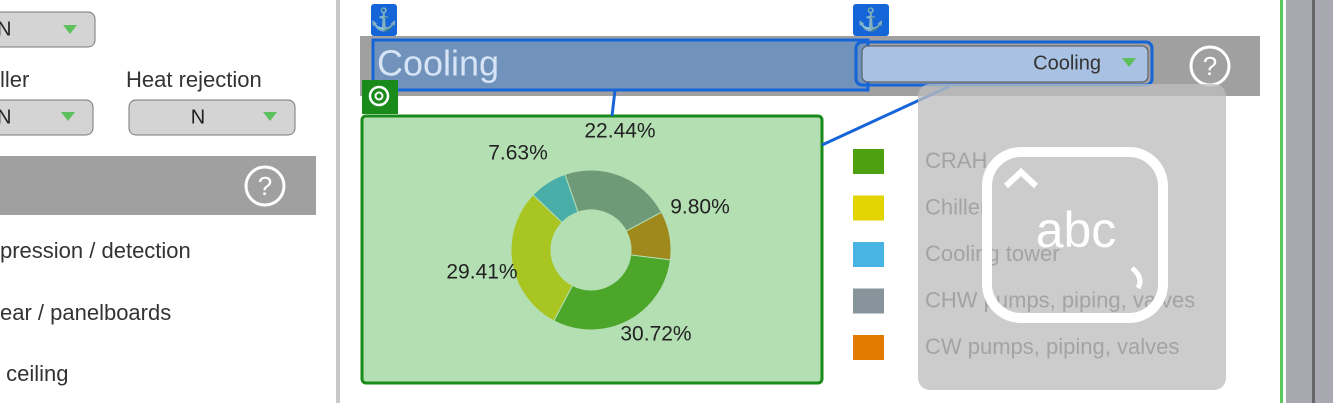 The height and width of the screenshot is (403, 1333). Describe the element at coordinates (1076, 230) in the screenshot. I see `icon-text: abc` at that location.